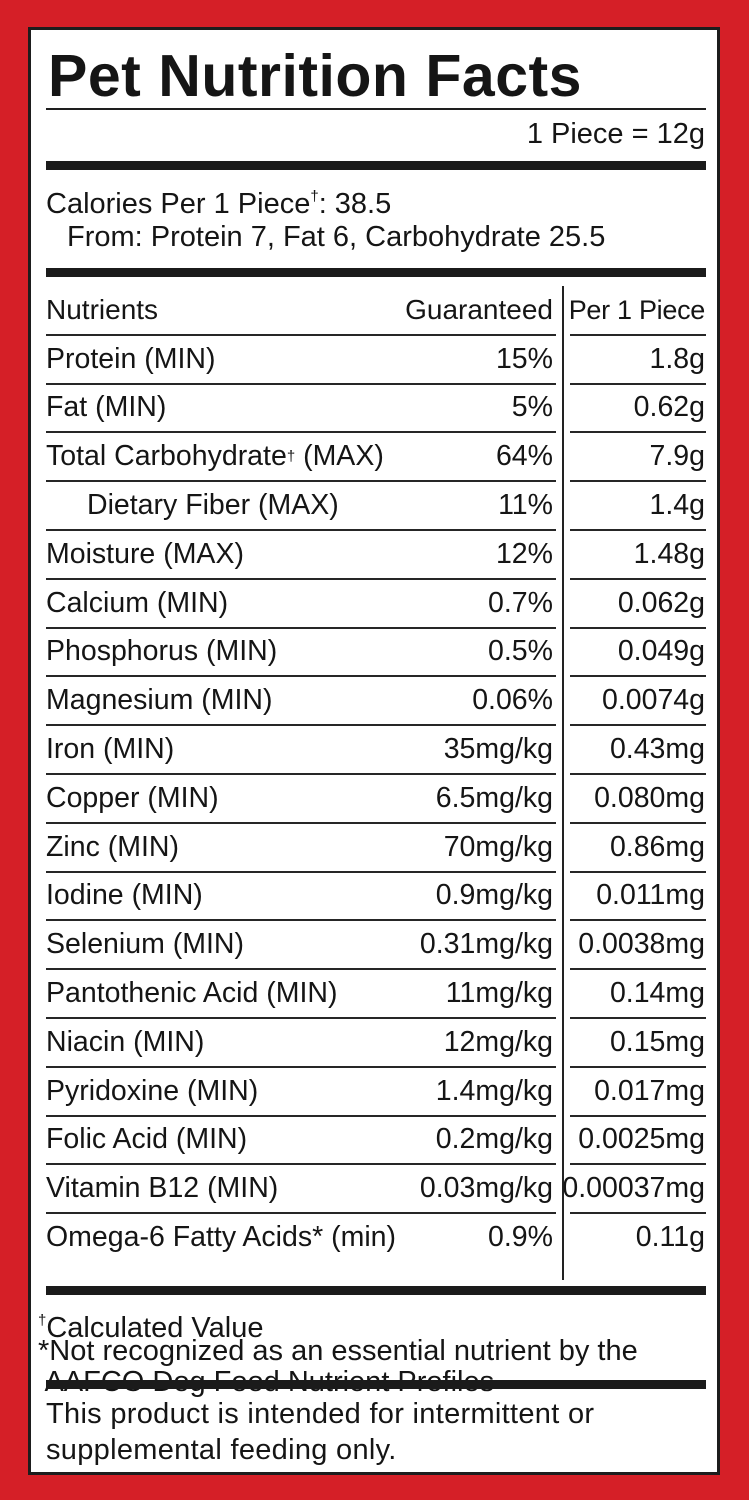  I want to click on per-piece-value: 0.062g, so click(661, 602).